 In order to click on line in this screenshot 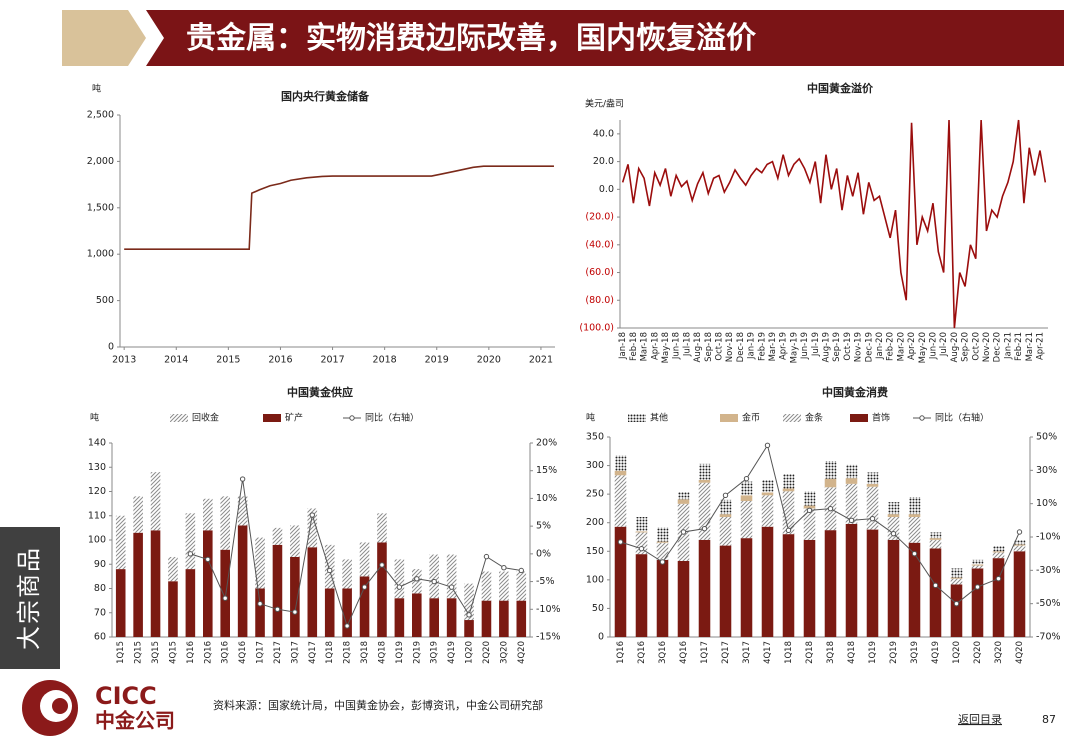, I will do `click(339, 207)`.